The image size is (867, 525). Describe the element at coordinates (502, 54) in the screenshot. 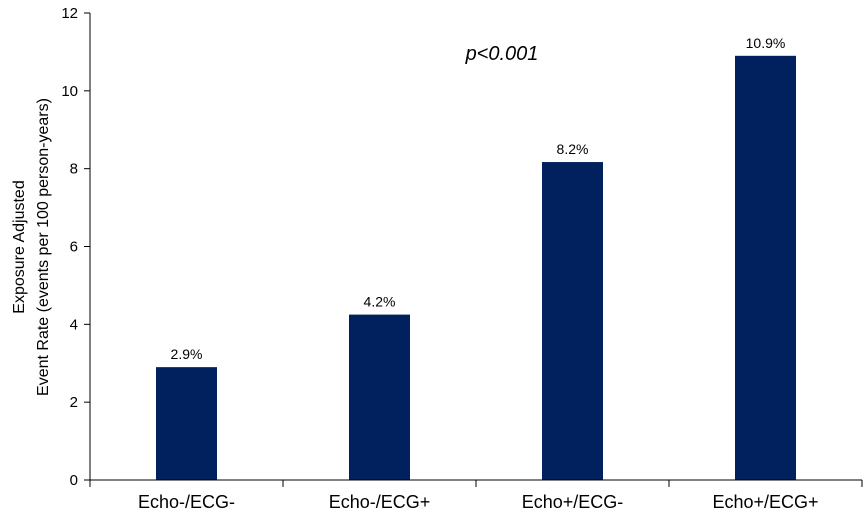

I see `p-value-annotation: p<0.001` at that location.